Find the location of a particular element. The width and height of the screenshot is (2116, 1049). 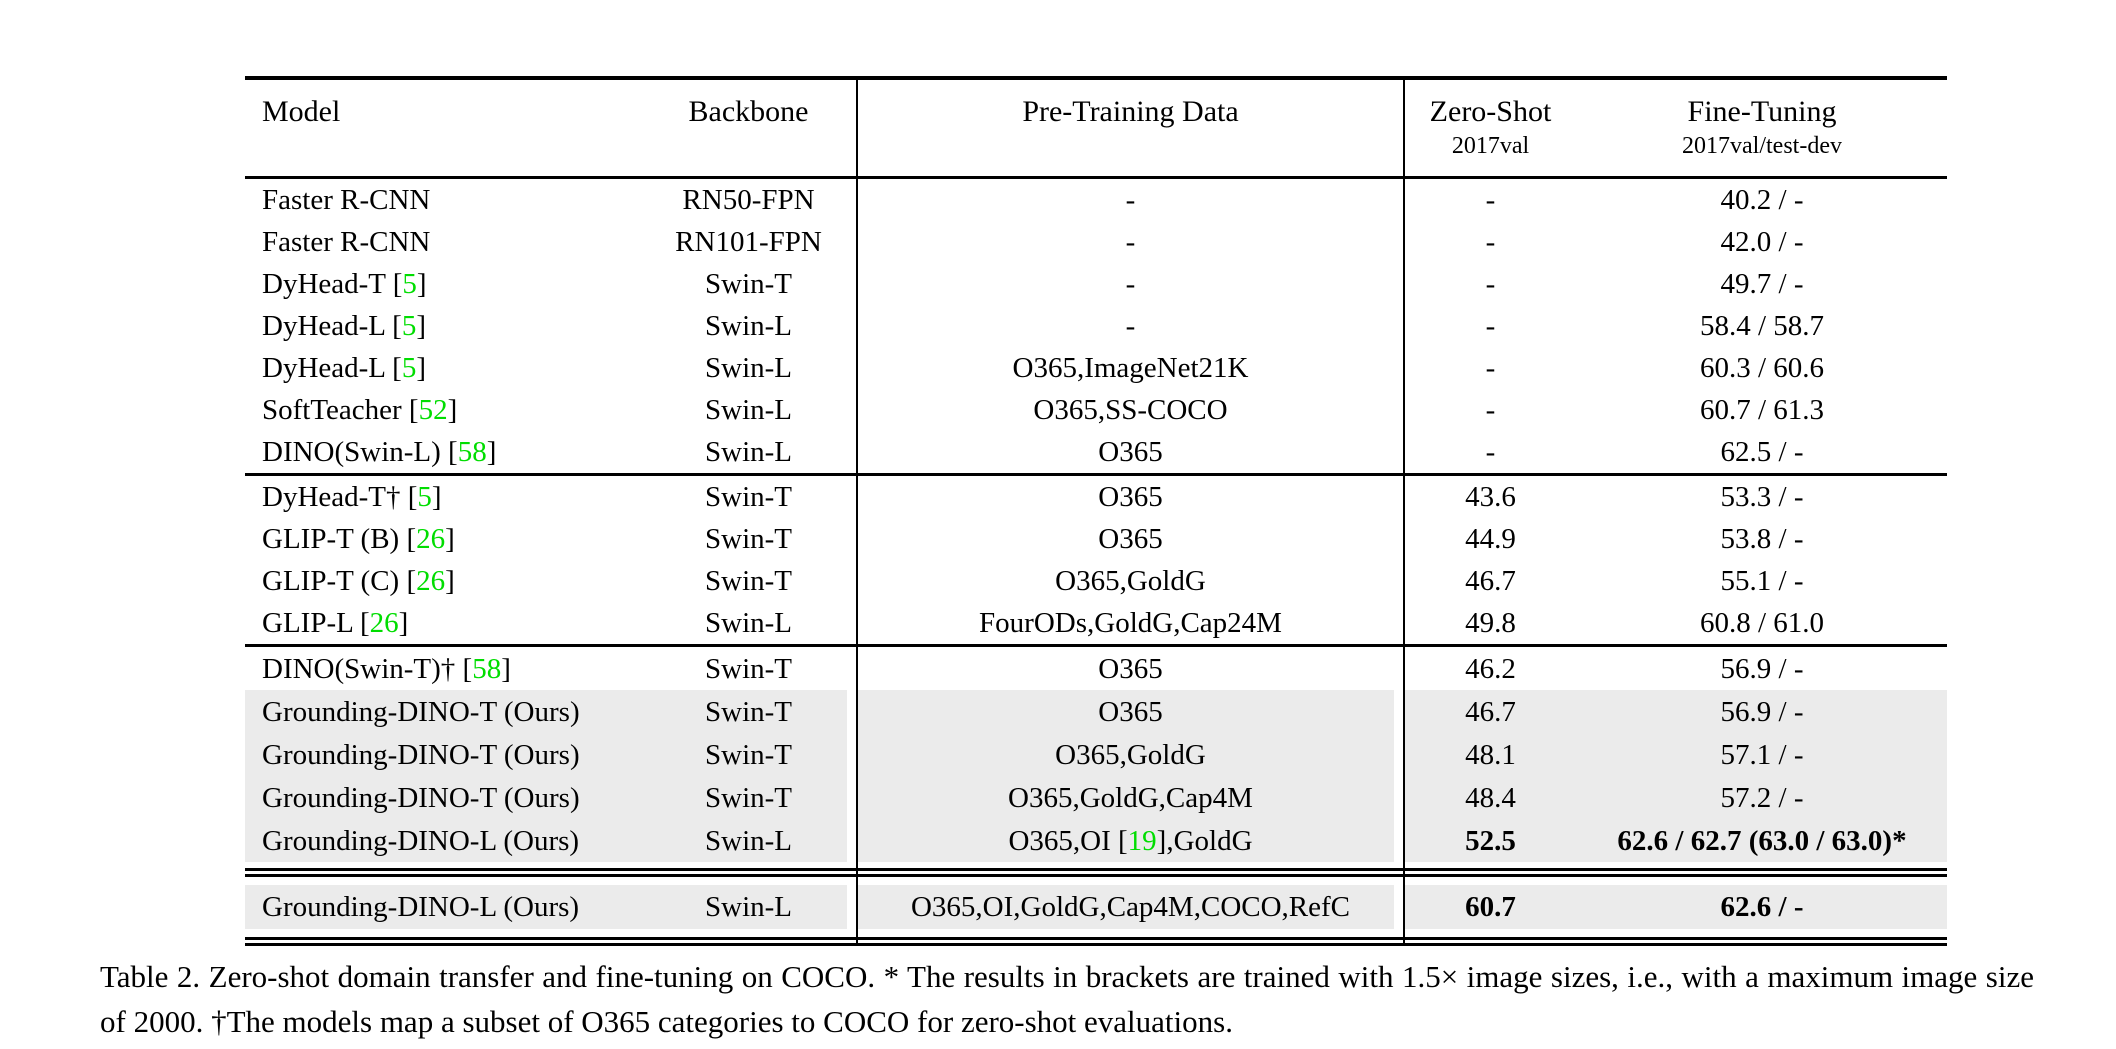

zeroshot-cell: 46.2 is located at coordinates (1490, 668).